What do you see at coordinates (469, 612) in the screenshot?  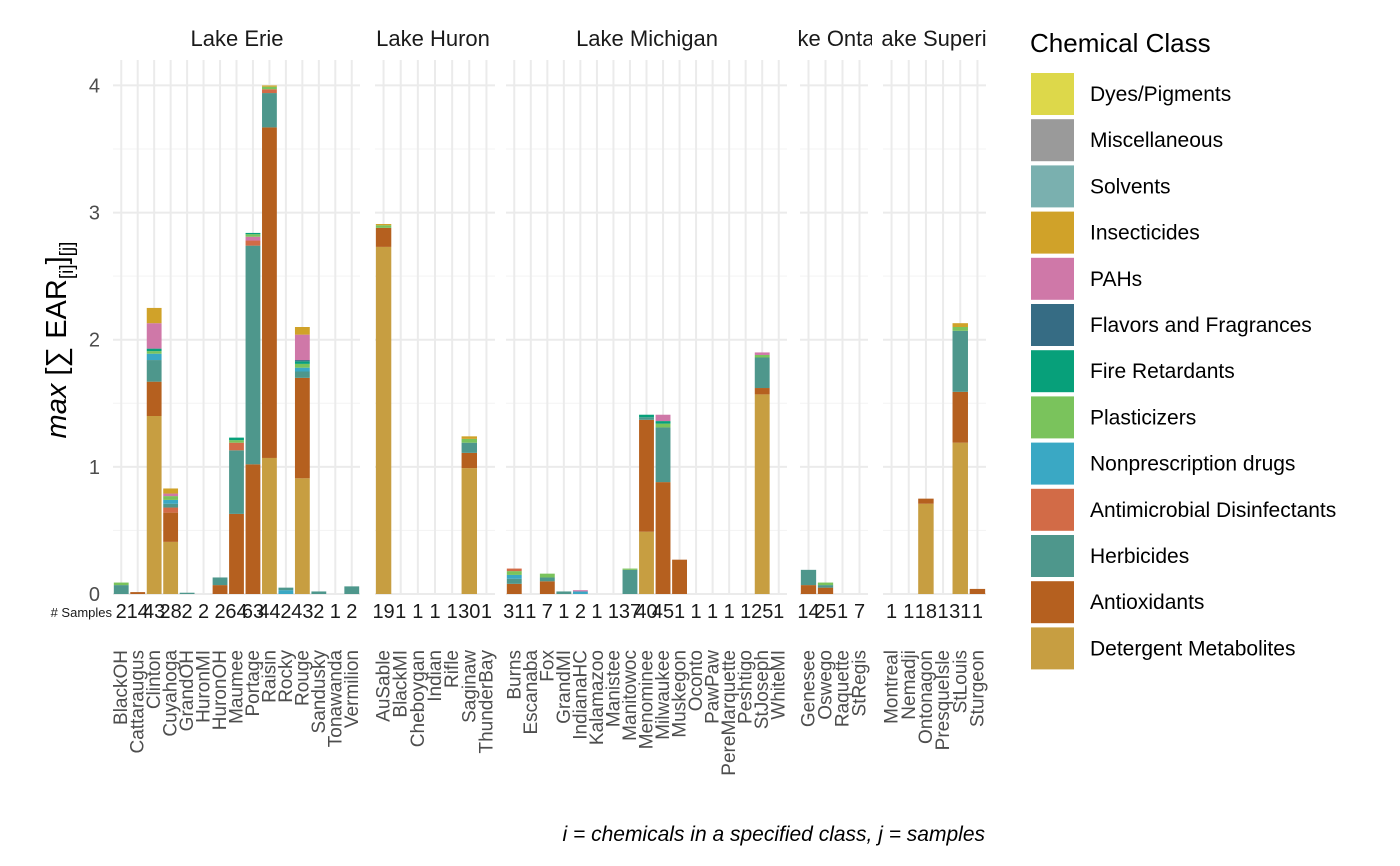 I see `sample-count-label: 30` at bounding box center [469, 612].